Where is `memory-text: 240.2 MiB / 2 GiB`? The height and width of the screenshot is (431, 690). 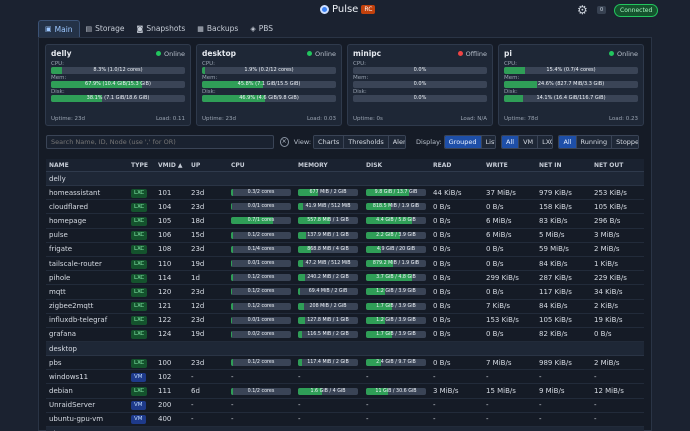
memory-text: 240.2 MiB / 2 GiB is located at coordinates (328, 278).